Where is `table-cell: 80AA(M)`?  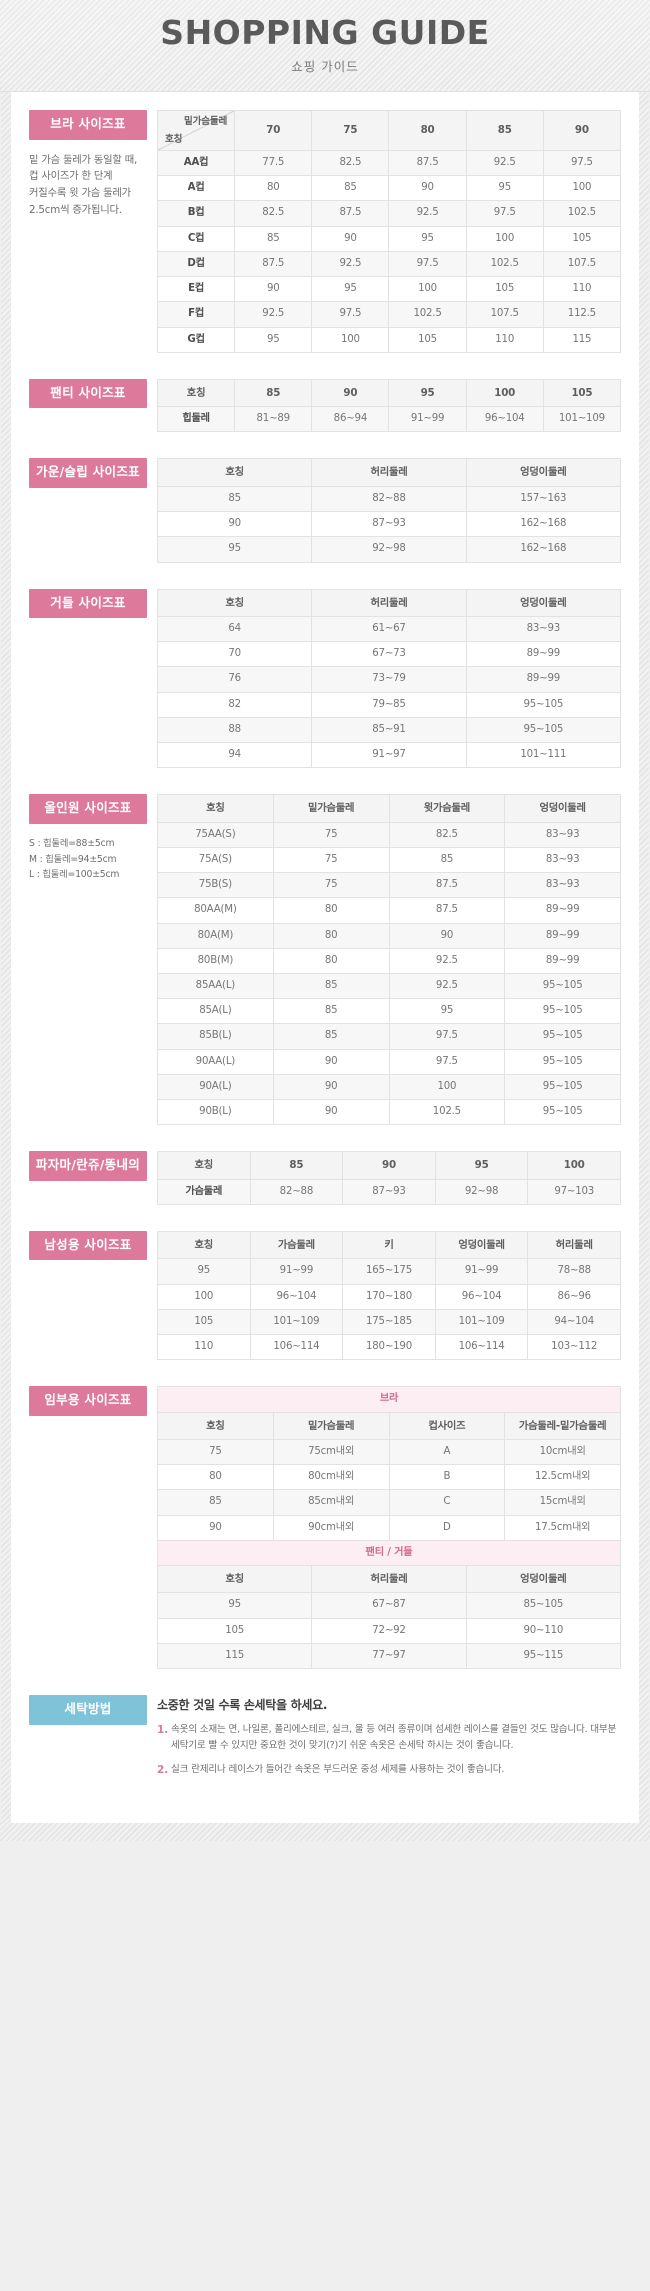
table-cell: 80AA(M) is located at coordinates (215, 910).